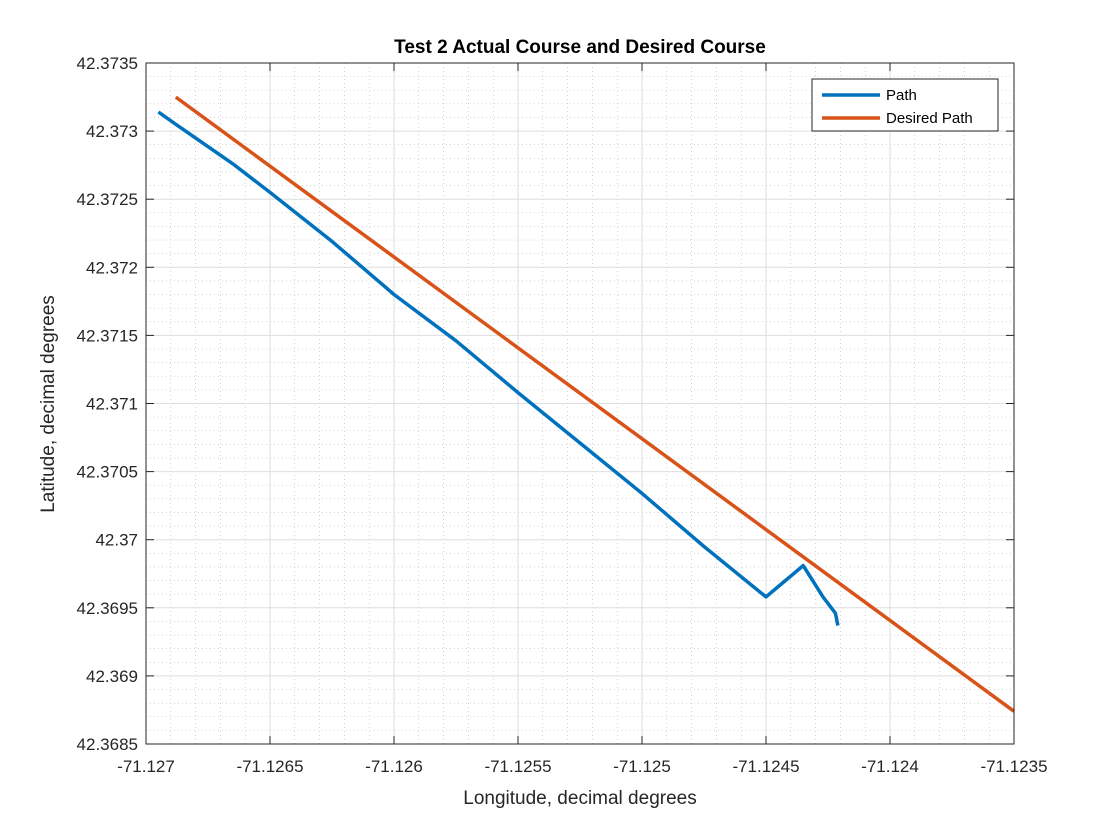 This screenshot has height=840, width=1120. Describe the element at coordinates (112, 404) in the screenshot. I see `y-tick-label: 42.371` at that location.